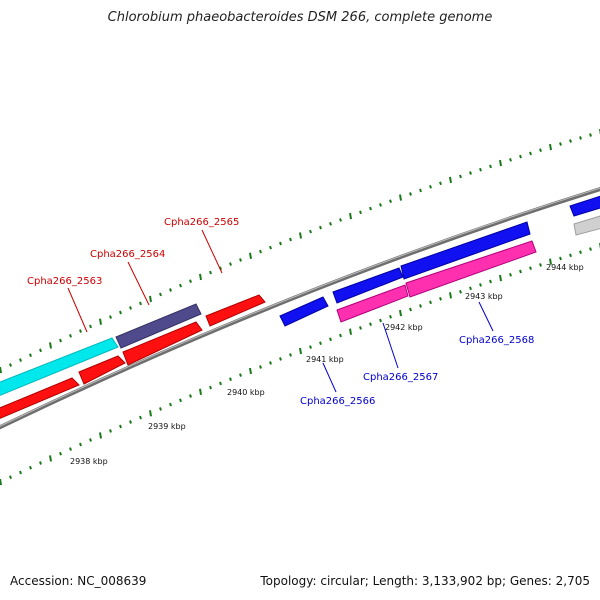 The height and width of the screenshot is (600, 600). Describe the element at coordinates (484, 296) in the screenshot. I see `scale-label-2943: 2943 kbp` at that location.